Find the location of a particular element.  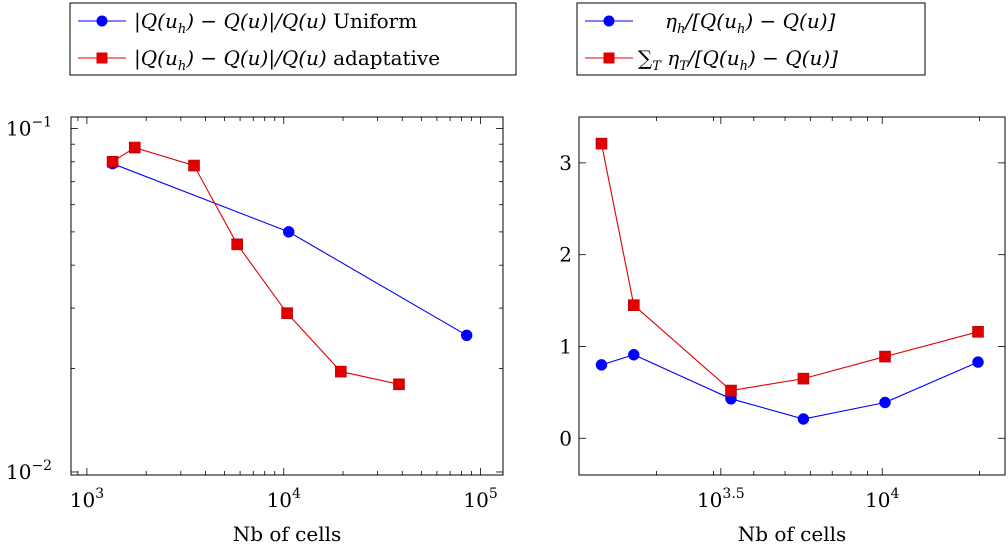

legend-right-label-eta-h: ηh/[Q(uh) − Q(u)] is located at coordinates (750, 23).